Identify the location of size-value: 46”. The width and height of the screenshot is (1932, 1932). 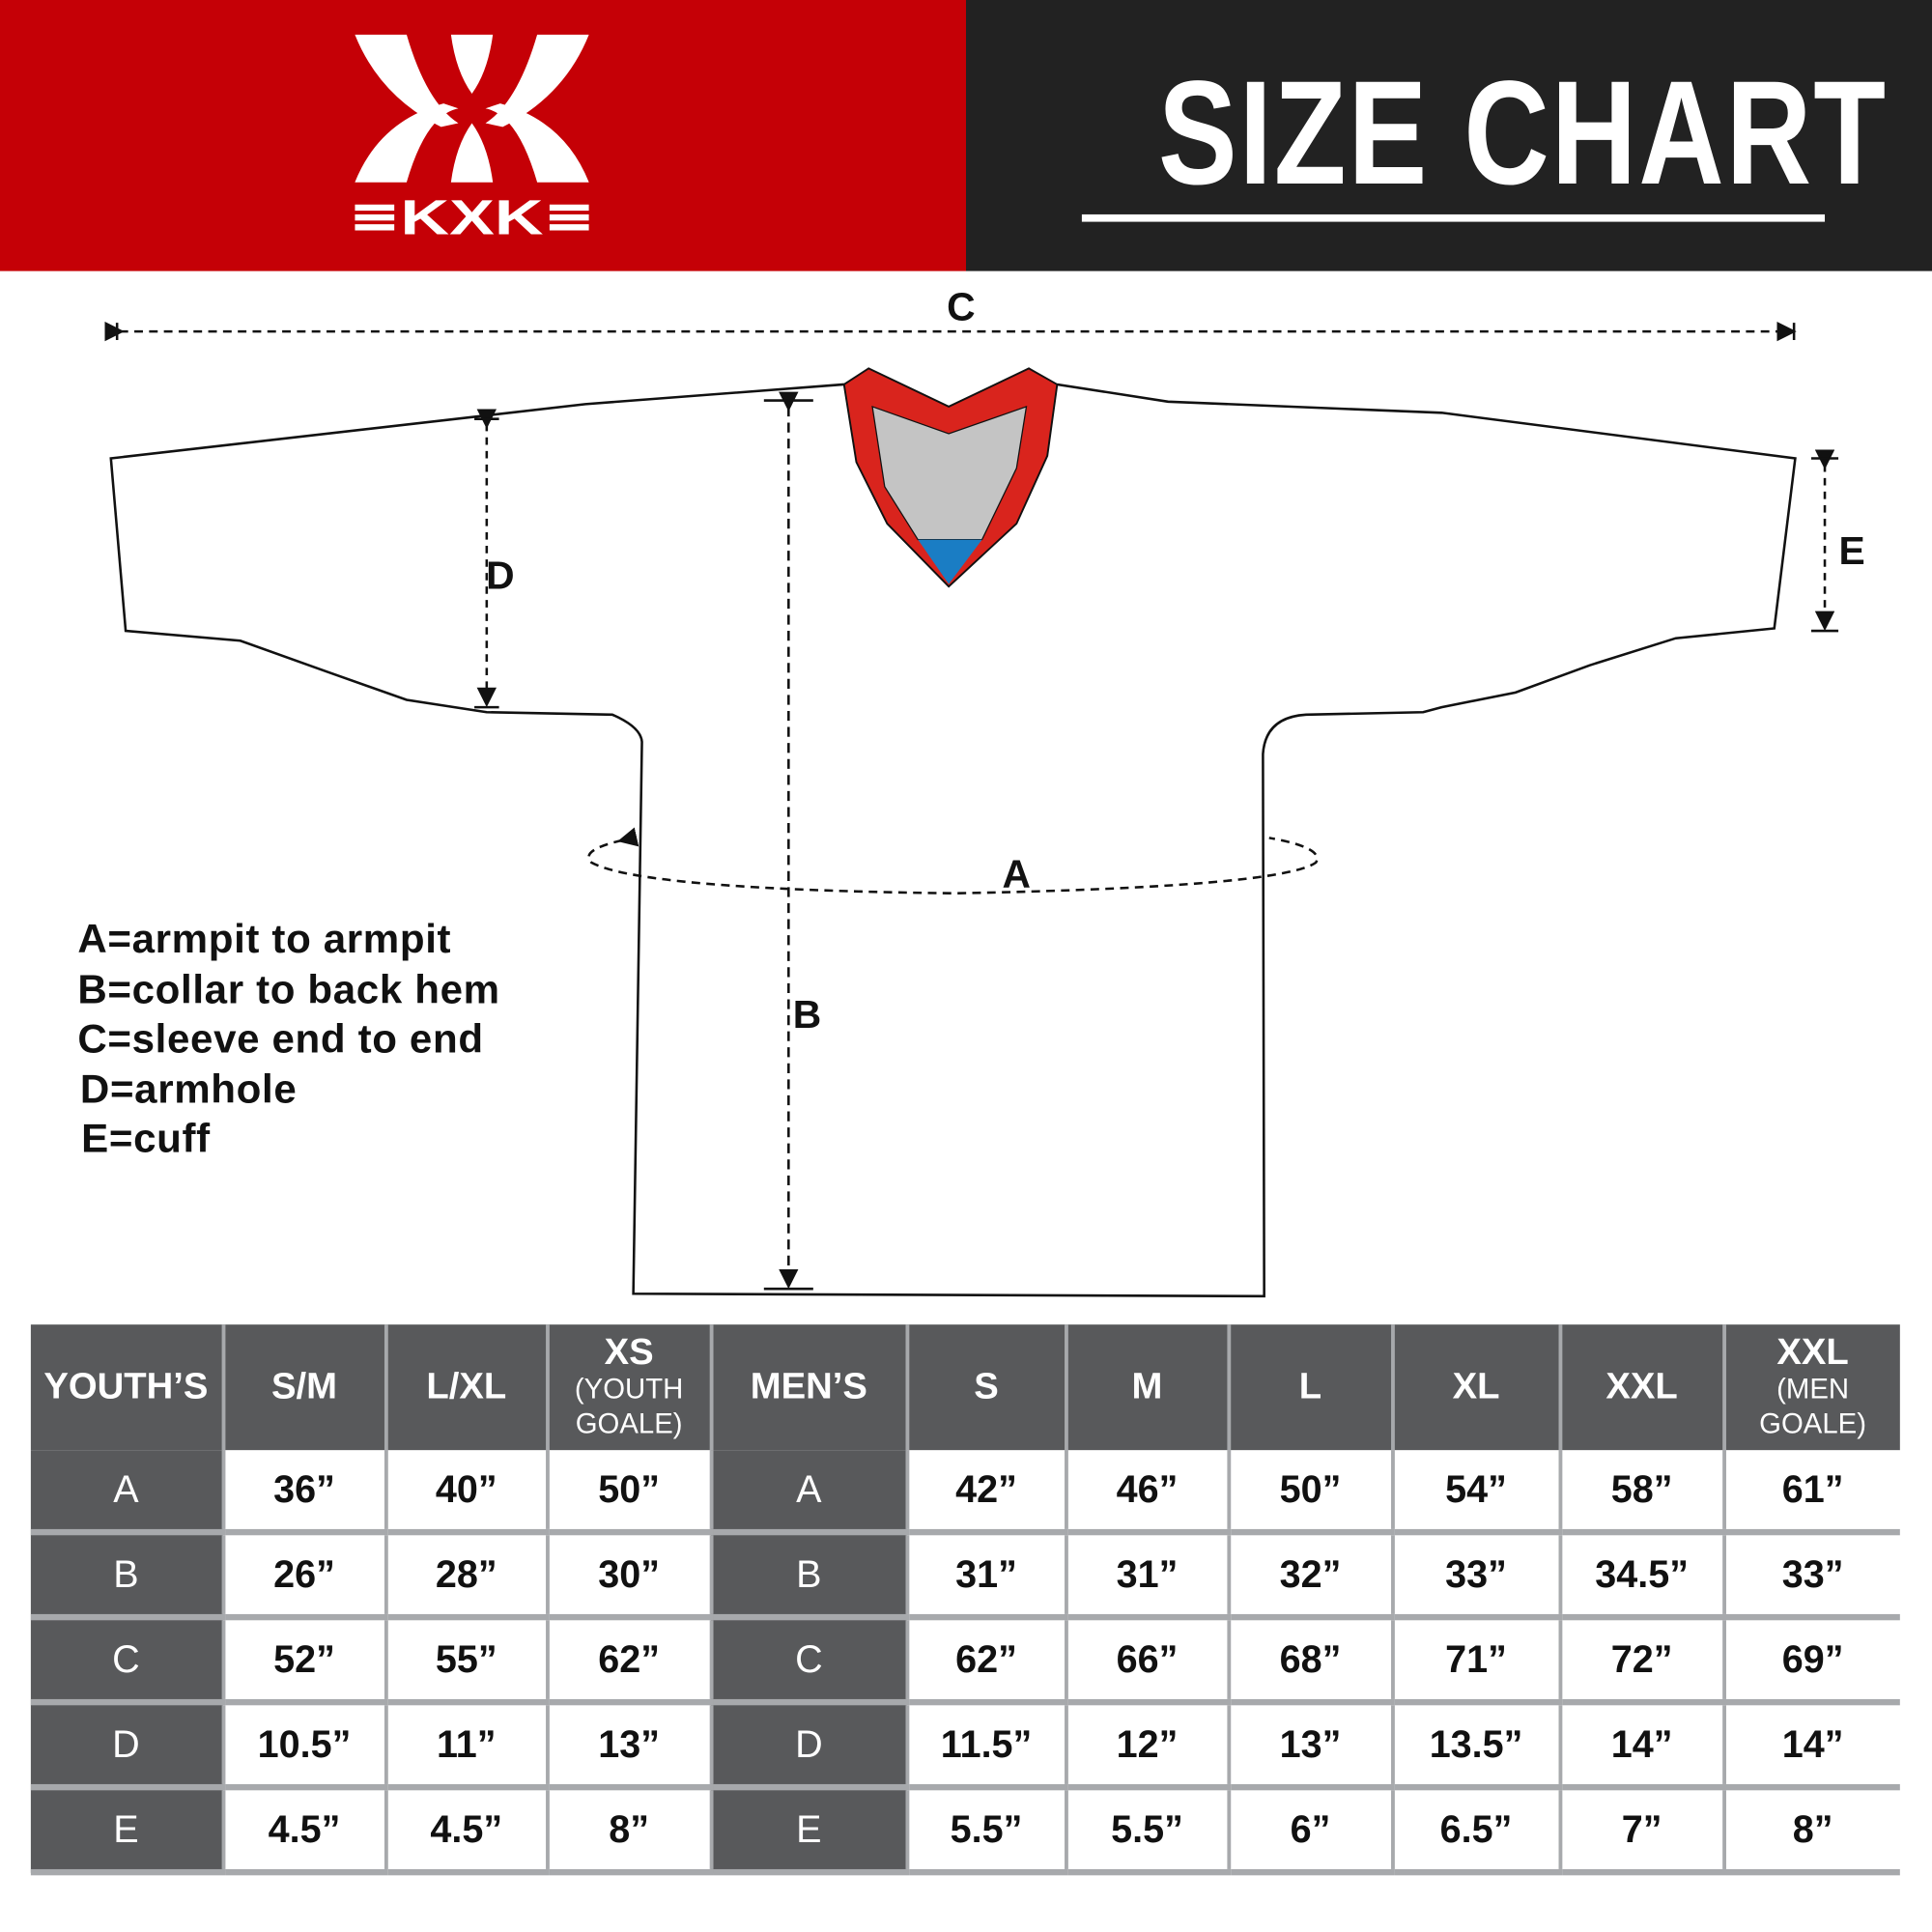
(1146, 1493).